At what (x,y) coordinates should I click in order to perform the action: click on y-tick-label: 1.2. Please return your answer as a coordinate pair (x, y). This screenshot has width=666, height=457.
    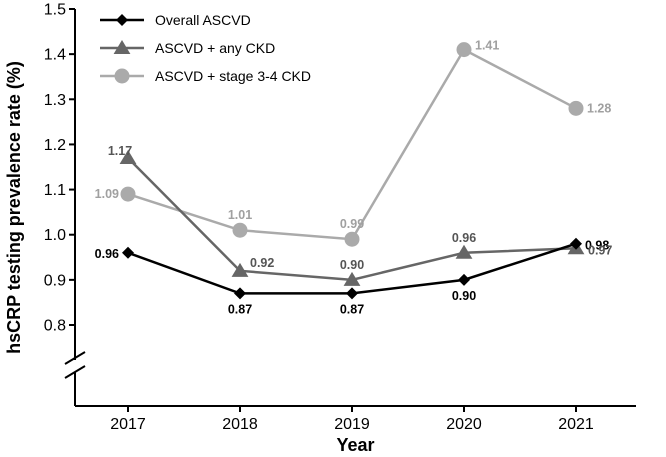
    Looking at the image, I should click on (55, 145).